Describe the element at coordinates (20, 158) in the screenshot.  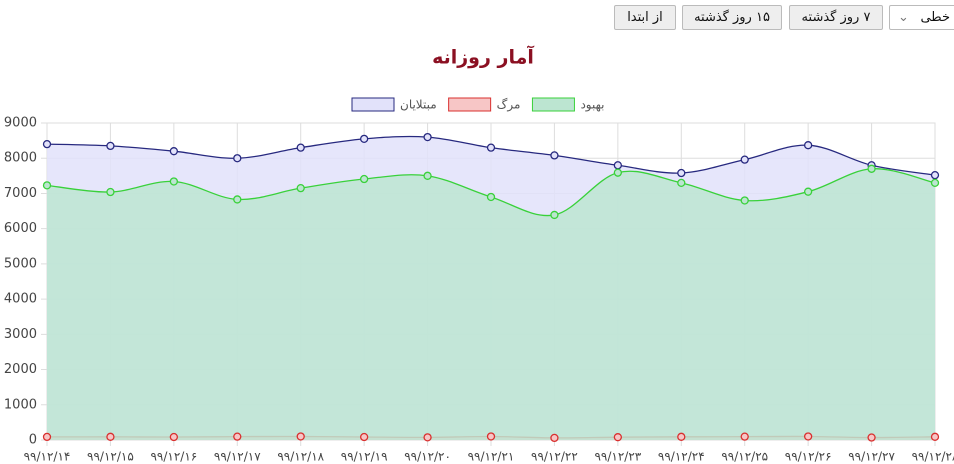
I see `y-tick-label: 8000` at that location.